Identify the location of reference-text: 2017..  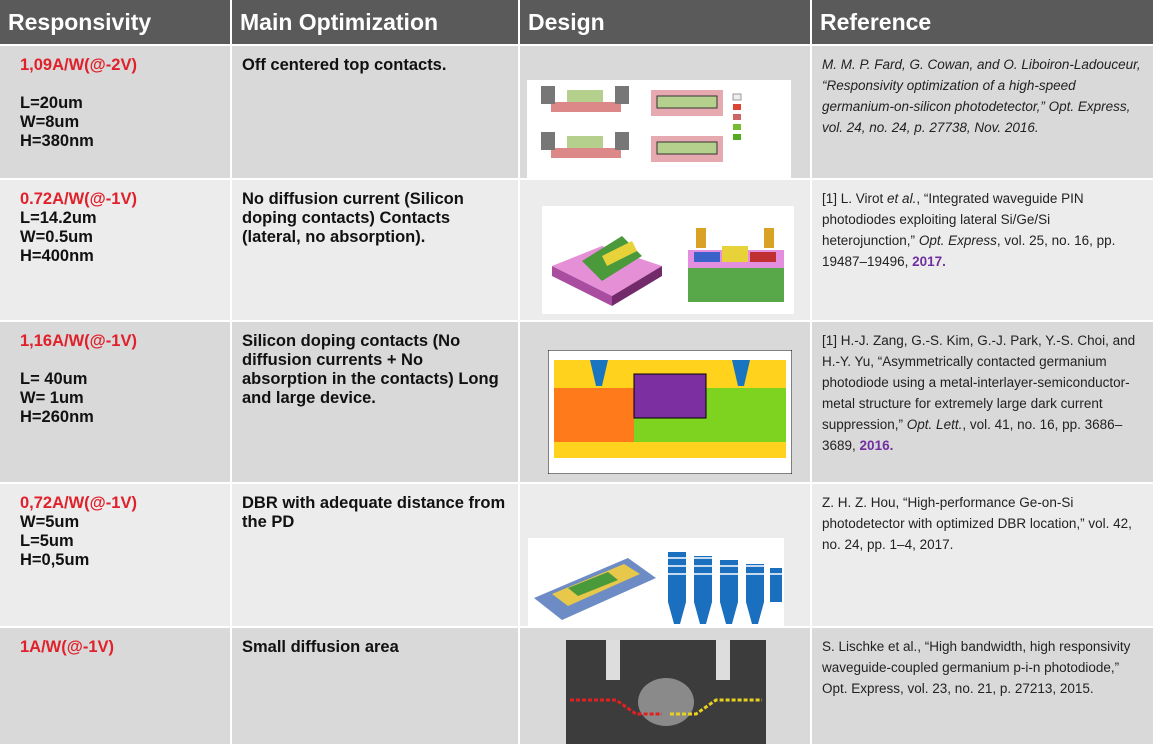
(929, 261).